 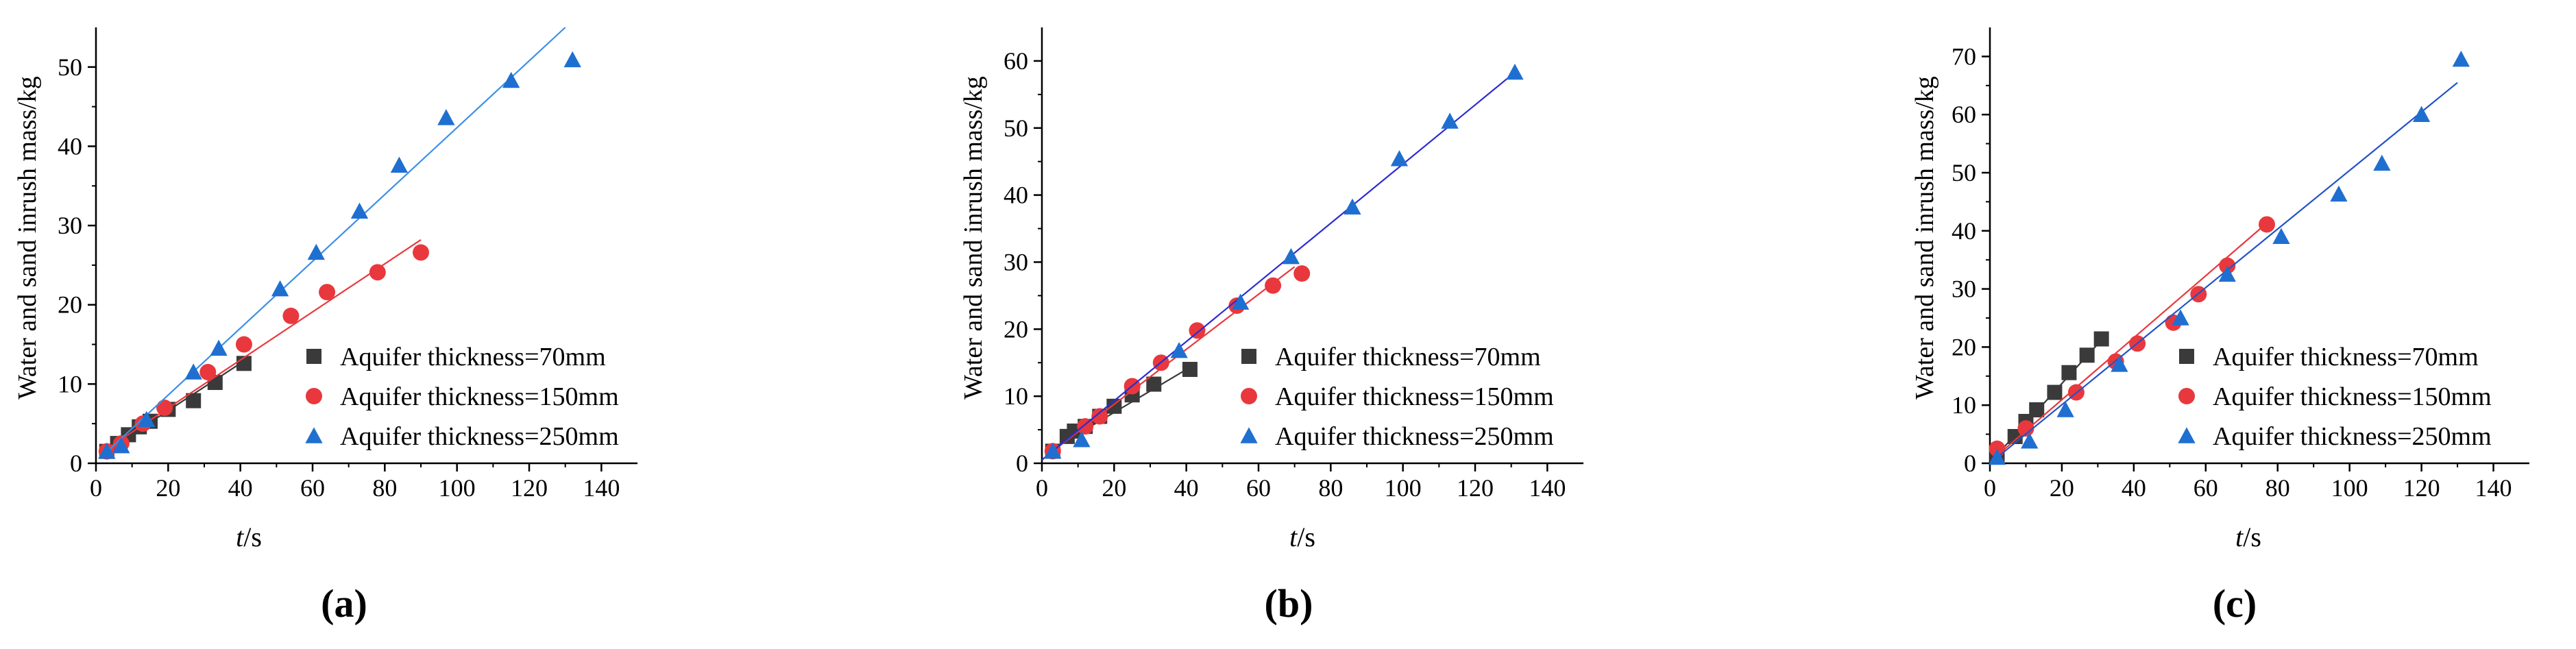 I want to click on panel-label-b: (b), so click(x=1289, y=603).